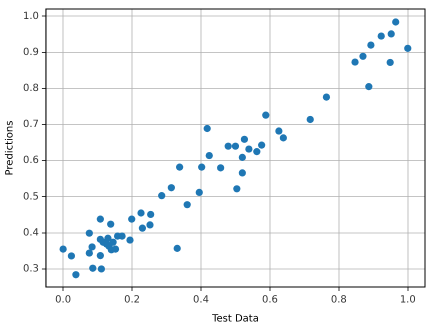 Image resolution: width=433 pixels, height=329 pixels. What do you see at coordinates (30, 124) in the screenshot?
I see `y-tick-label: 0.7` at bounding box center [30, 124].